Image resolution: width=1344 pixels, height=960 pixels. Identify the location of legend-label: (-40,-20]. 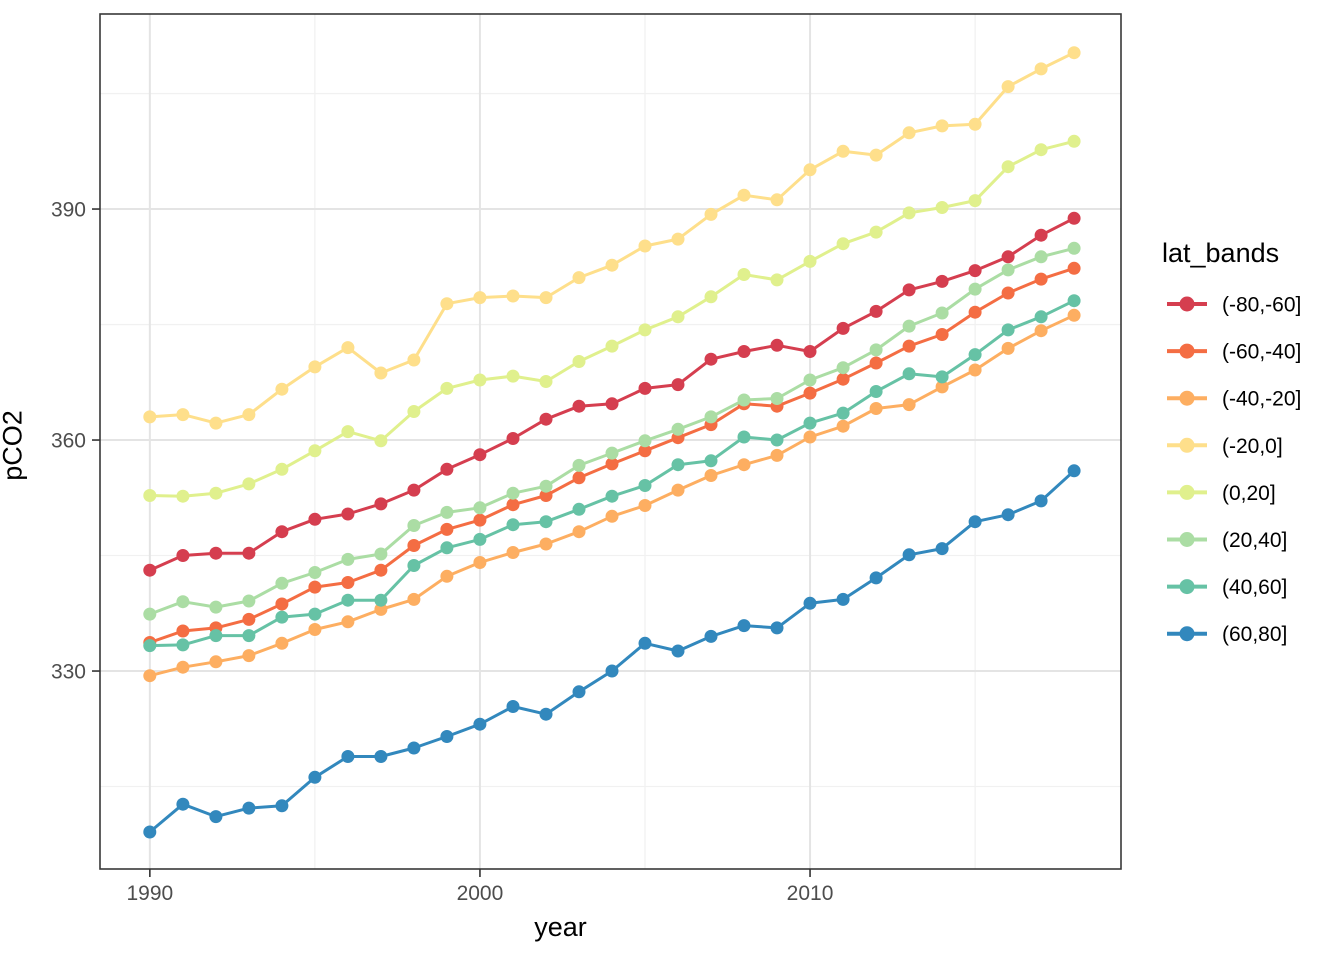
(1261, 399).